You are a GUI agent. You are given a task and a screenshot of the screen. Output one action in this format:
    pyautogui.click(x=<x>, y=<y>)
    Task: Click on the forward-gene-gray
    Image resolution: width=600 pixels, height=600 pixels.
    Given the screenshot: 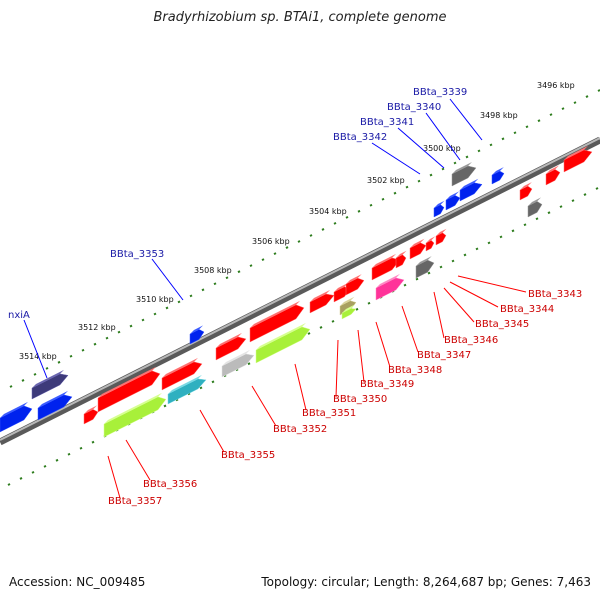 What is the action you would take?
    pyautogui.click(x=464, y=176)
    